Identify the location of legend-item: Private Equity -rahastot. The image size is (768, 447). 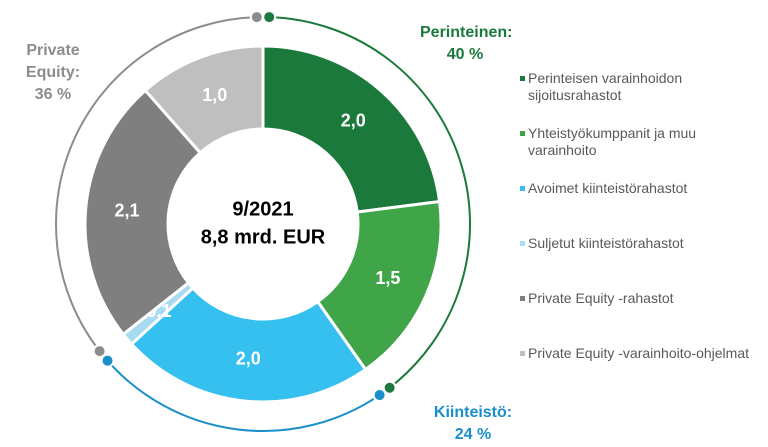
(640, 298).